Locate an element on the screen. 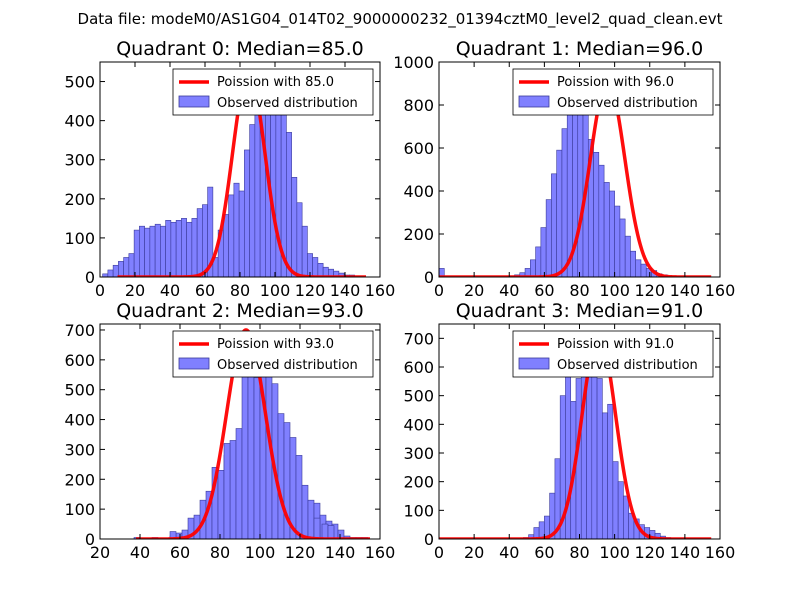 This screenshot has height=600, width=800. quadrant-1-ytick-label: 1000 is located at coordinates (413, 62).